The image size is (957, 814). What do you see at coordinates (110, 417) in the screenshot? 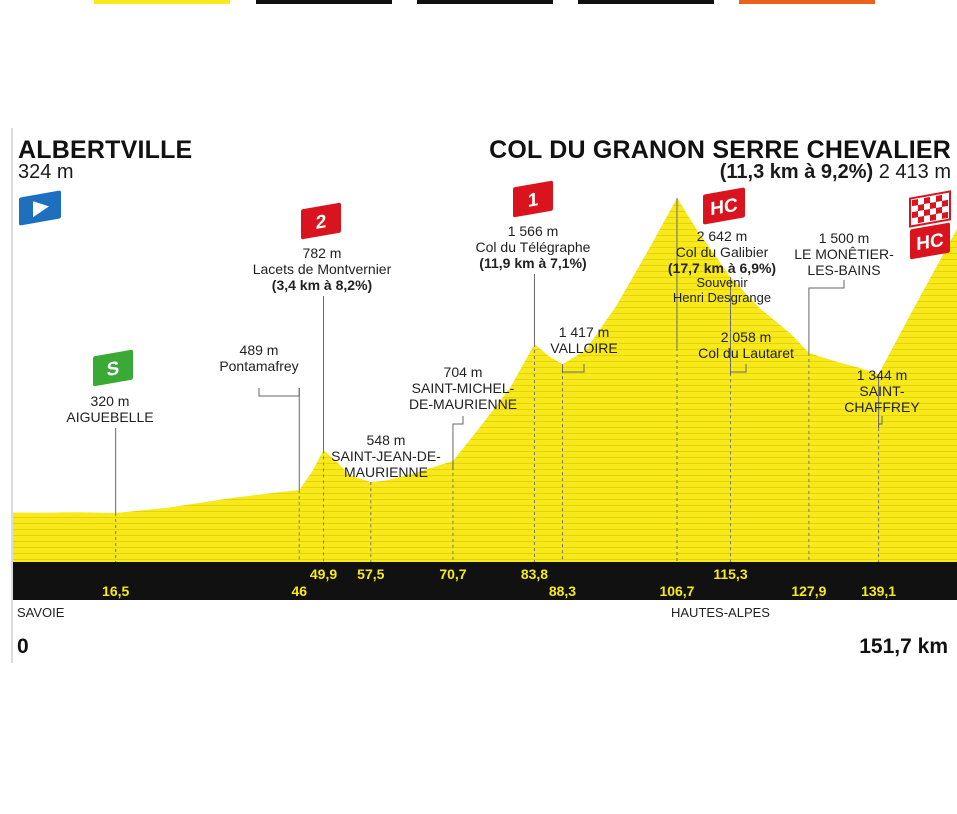
I see `aiguebelle-name: AIGUEBELLE` at bounding box center [110, 417].